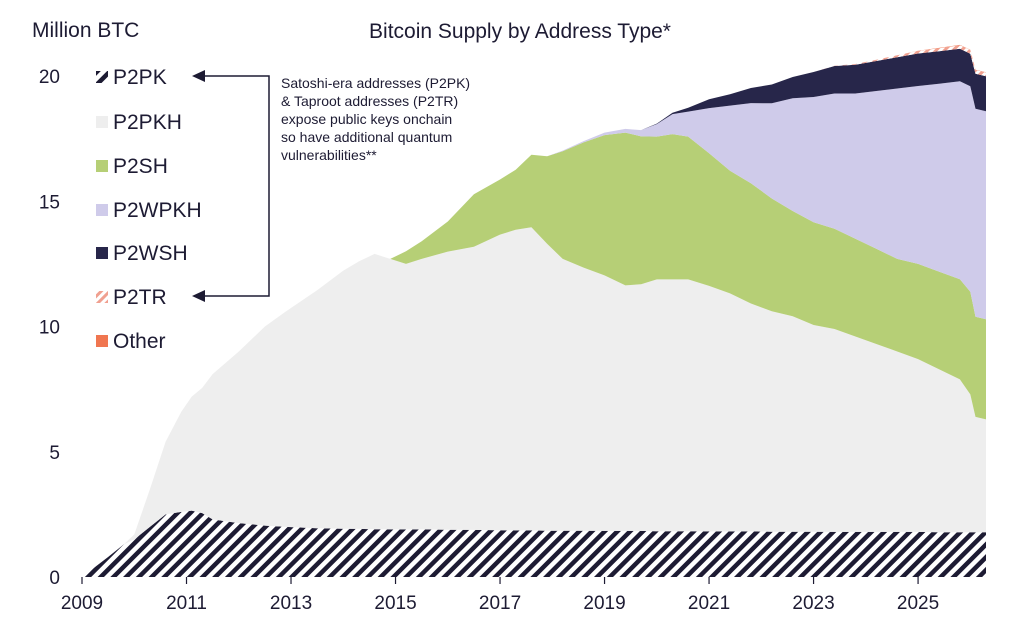  Describe the element at coordinates (291, 603) in the screenshot. I see `x-tick-label: 2013` at that location.